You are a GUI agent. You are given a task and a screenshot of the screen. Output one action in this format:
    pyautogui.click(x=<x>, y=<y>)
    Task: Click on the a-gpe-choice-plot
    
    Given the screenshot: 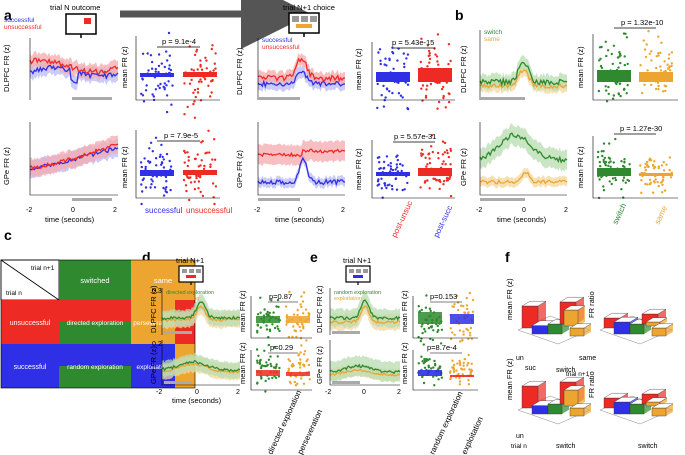 What is the action you would take?
    pyautogui.click(x=301, y=161)
    